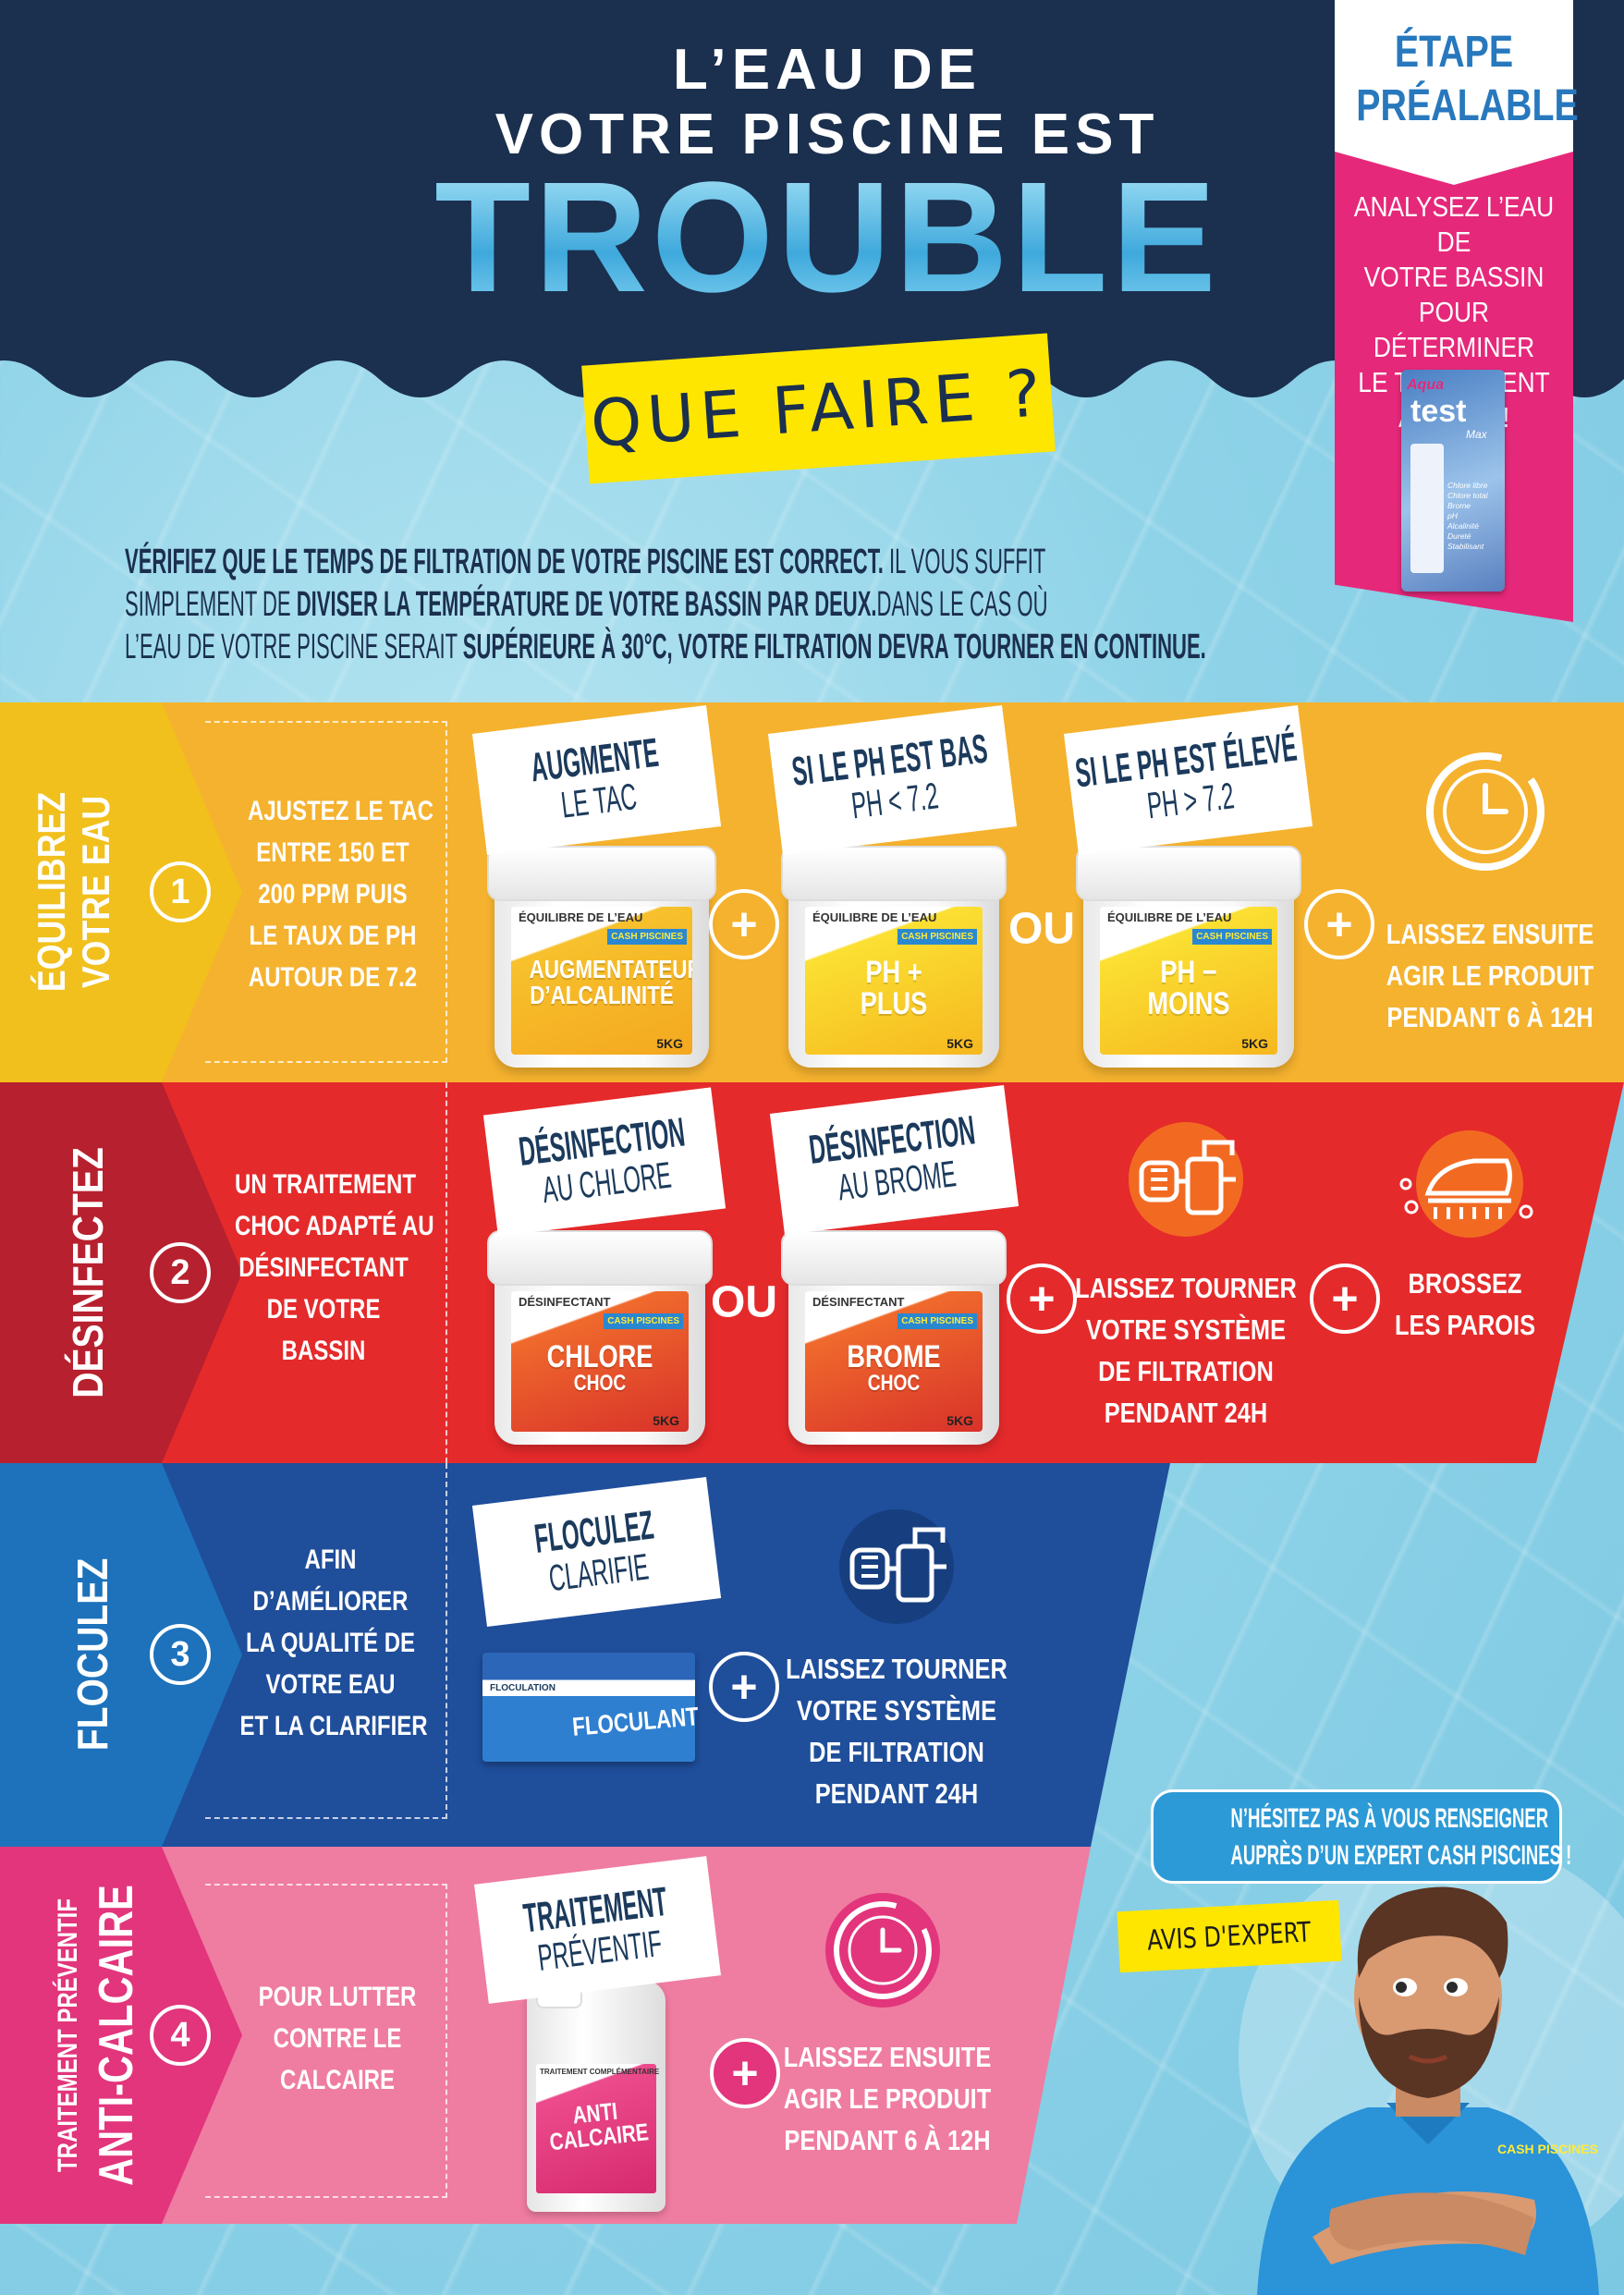 The image size is (1624, 2295). Describe the element at coordinates (827, 238) in the screenshot. I see `title-trouble: TROUBLE` at that location.